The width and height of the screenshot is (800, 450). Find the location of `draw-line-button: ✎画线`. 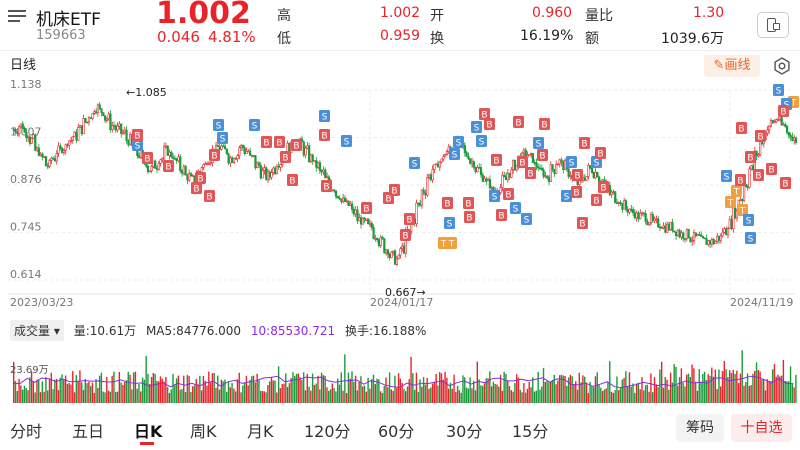

draw-line-button: ✎画线 is located at coordinates (732, 66).